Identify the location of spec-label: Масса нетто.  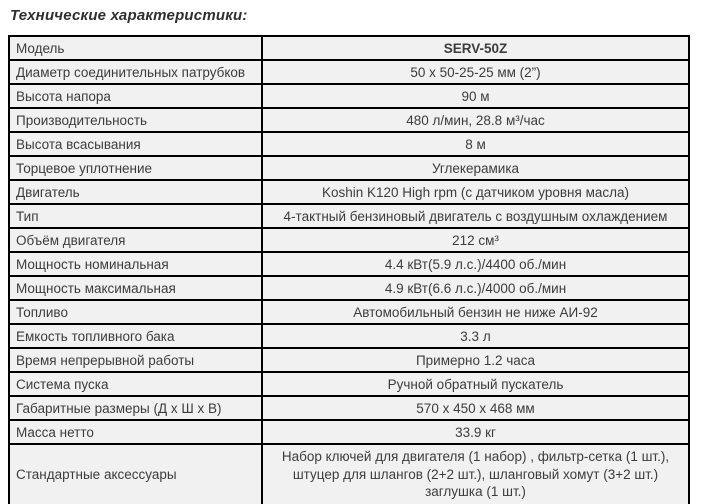
(135, 432).